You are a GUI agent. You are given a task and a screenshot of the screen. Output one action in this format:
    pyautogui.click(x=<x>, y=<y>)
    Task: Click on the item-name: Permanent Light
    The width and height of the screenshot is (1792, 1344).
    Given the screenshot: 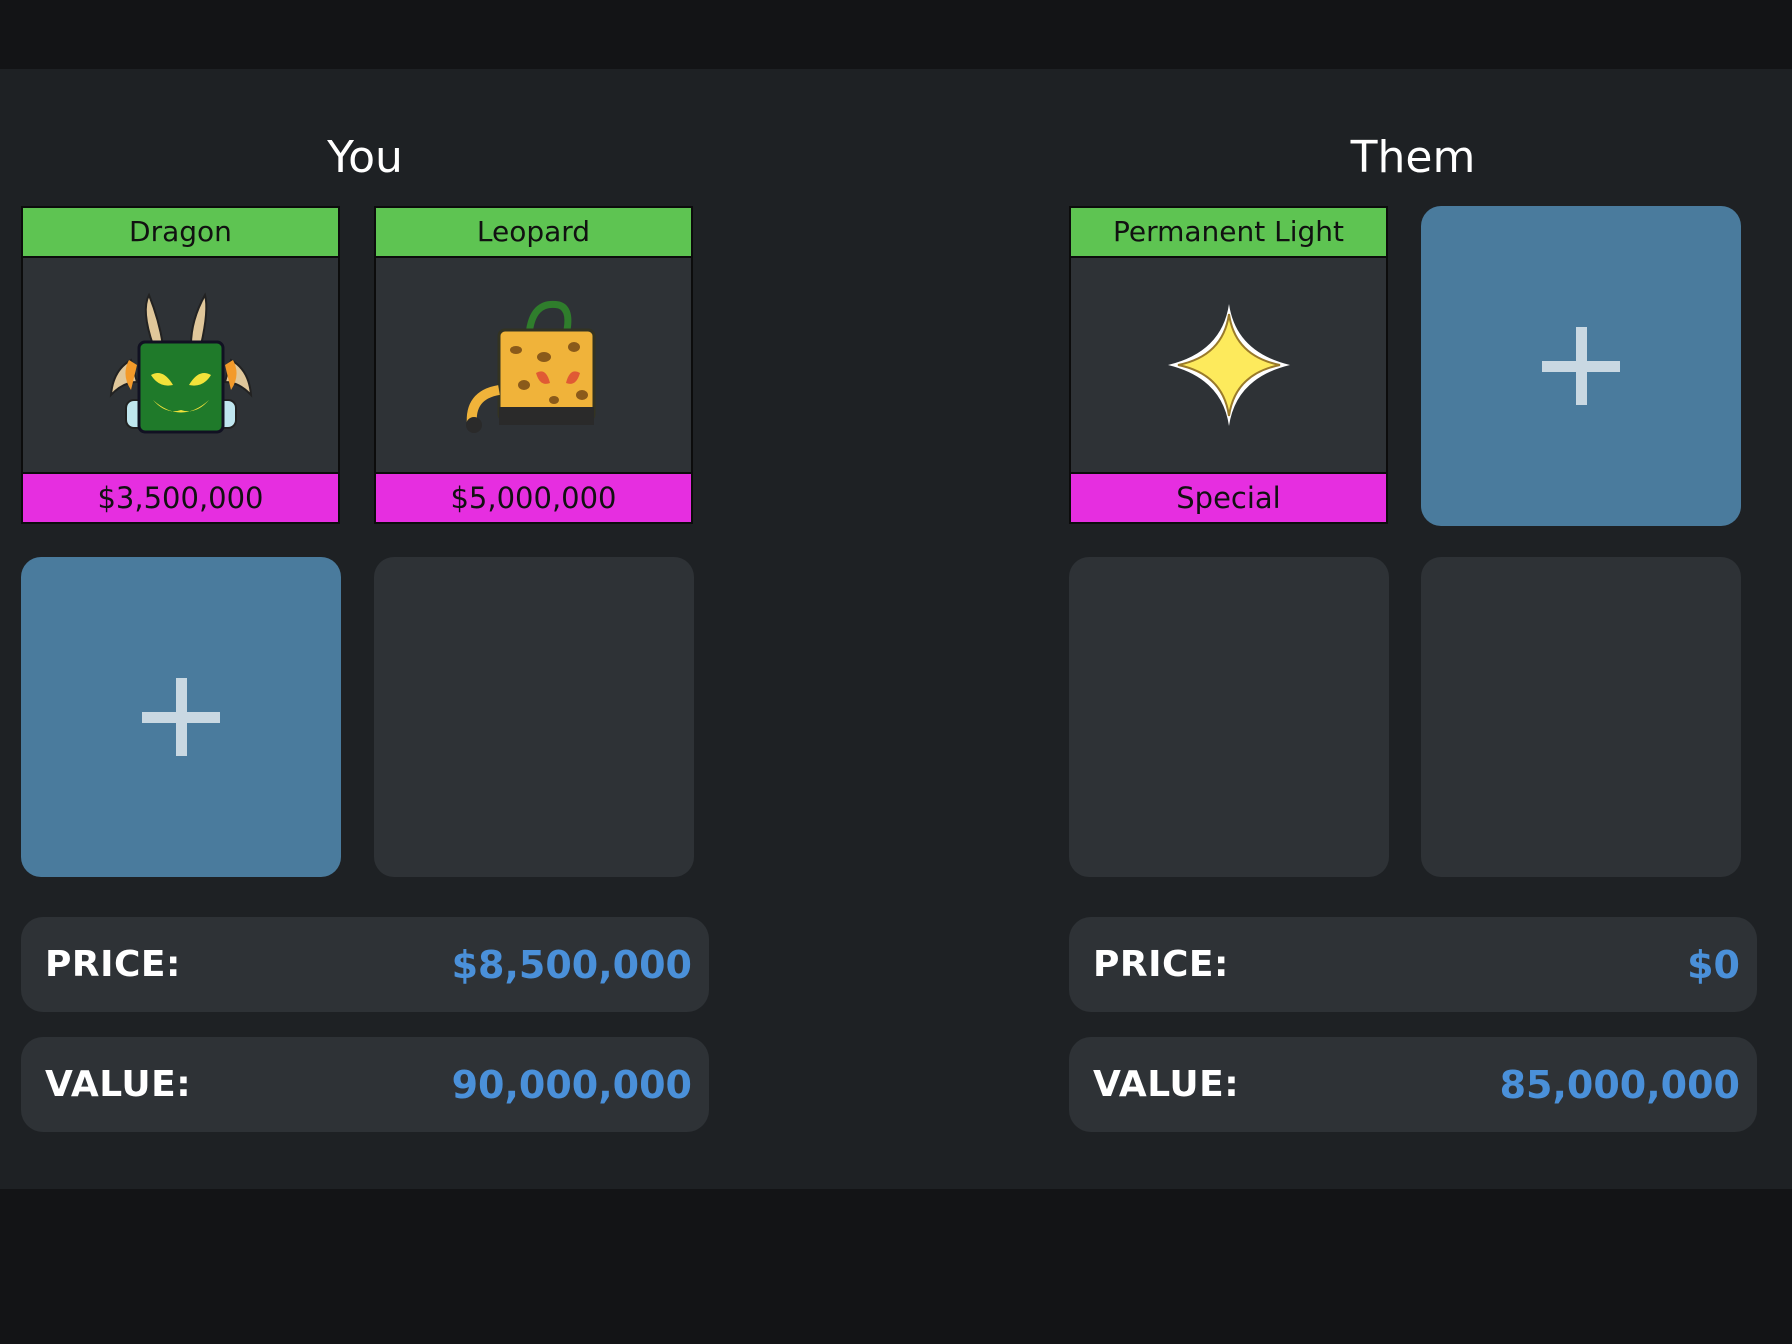 What is the action you would take?
    pyautogui.click(x=1228, y=233)
    